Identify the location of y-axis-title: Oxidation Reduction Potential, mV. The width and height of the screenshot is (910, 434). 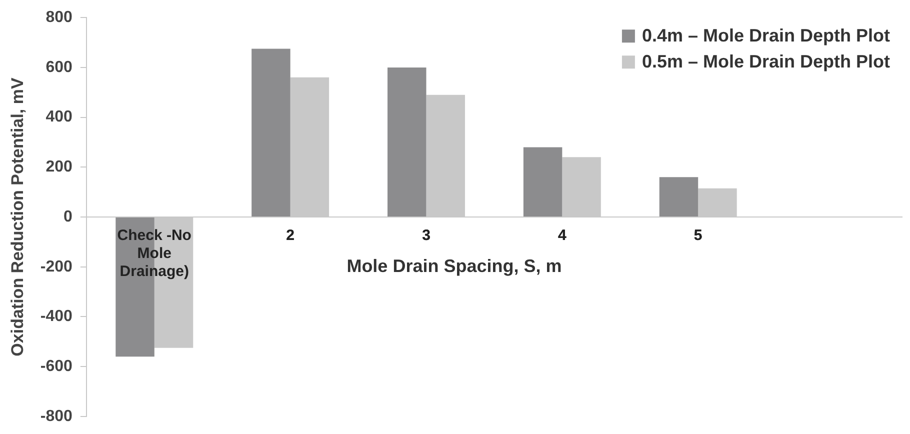
(17, 216).